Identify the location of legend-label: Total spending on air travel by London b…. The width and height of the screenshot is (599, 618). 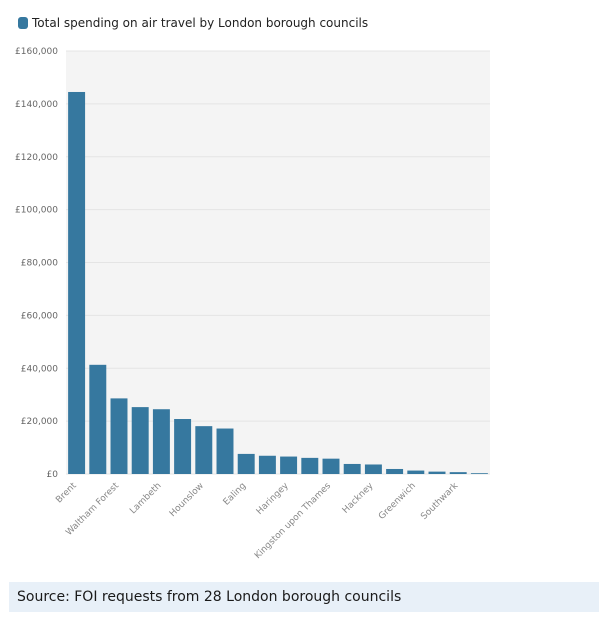
(200, 23).